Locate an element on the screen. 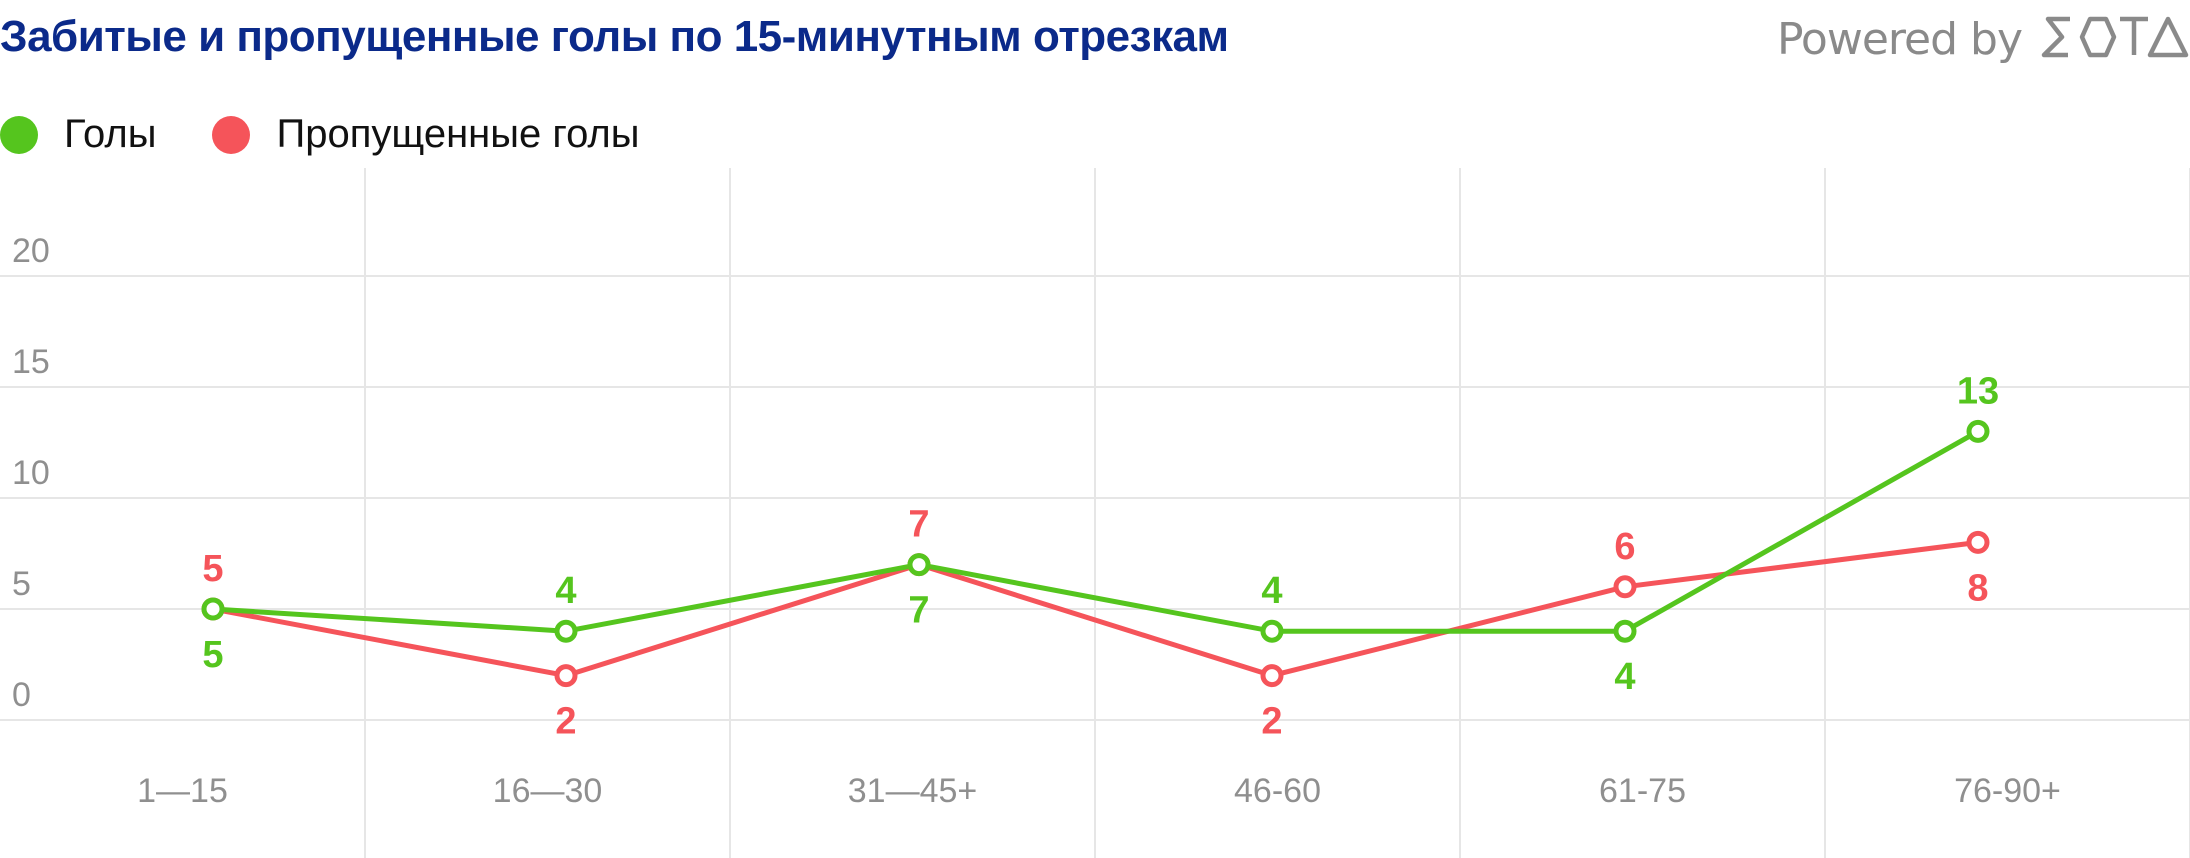 The height and width of the screenshot is (858, 2190). legend: Голы Пропущенные голы is located at coordinates (348, 134).